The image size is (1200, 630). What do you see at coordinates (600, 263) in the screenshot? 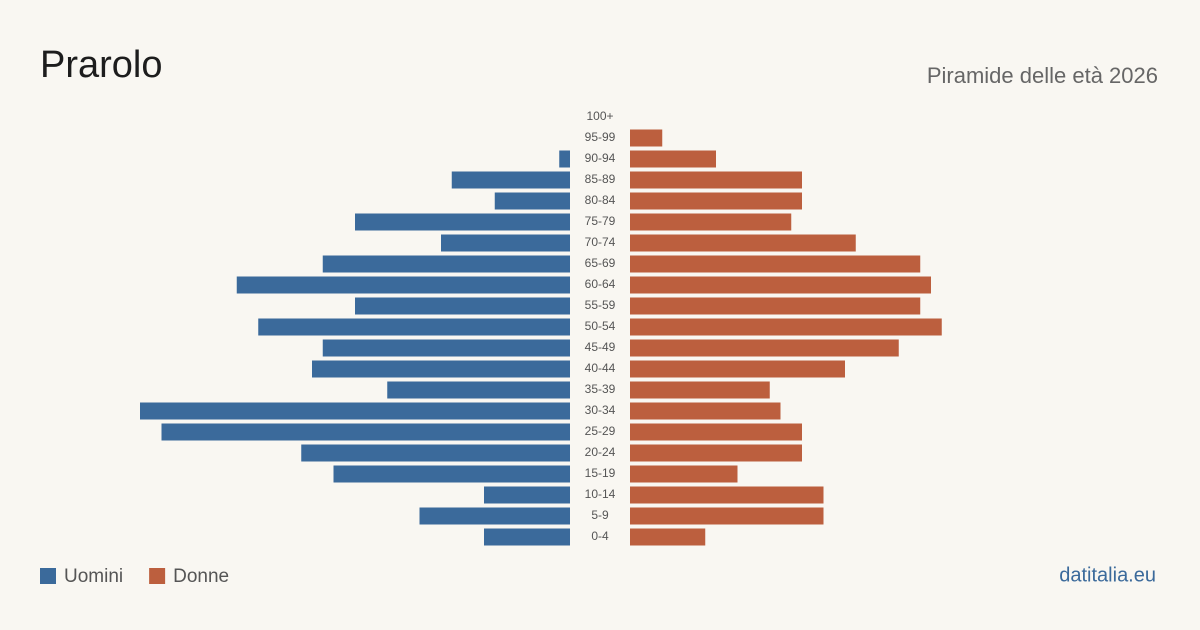
I see `age-label: 65-69` at bounding box center [600, 263].